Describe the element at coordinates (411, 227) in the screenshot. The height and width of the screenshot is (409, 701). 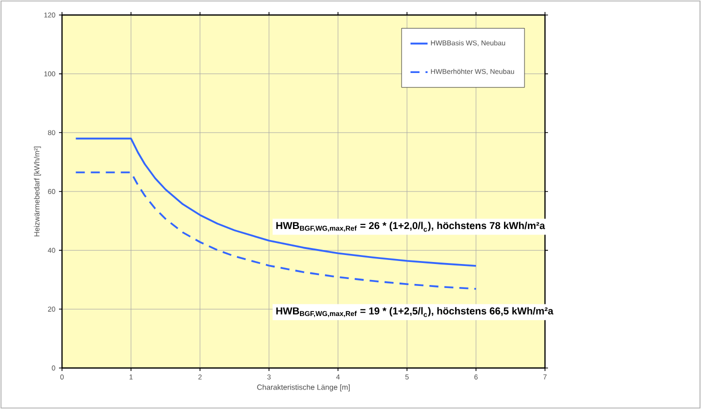
I see `annotation: $\textbf{HWB}_{\textbf{BGF,WG,max,Ref}}\textbf{ = 26 * (1+2,0/l}_{\textbf{c}}\textbf{), höchstens 78 kWh/m²a}$` at that location.